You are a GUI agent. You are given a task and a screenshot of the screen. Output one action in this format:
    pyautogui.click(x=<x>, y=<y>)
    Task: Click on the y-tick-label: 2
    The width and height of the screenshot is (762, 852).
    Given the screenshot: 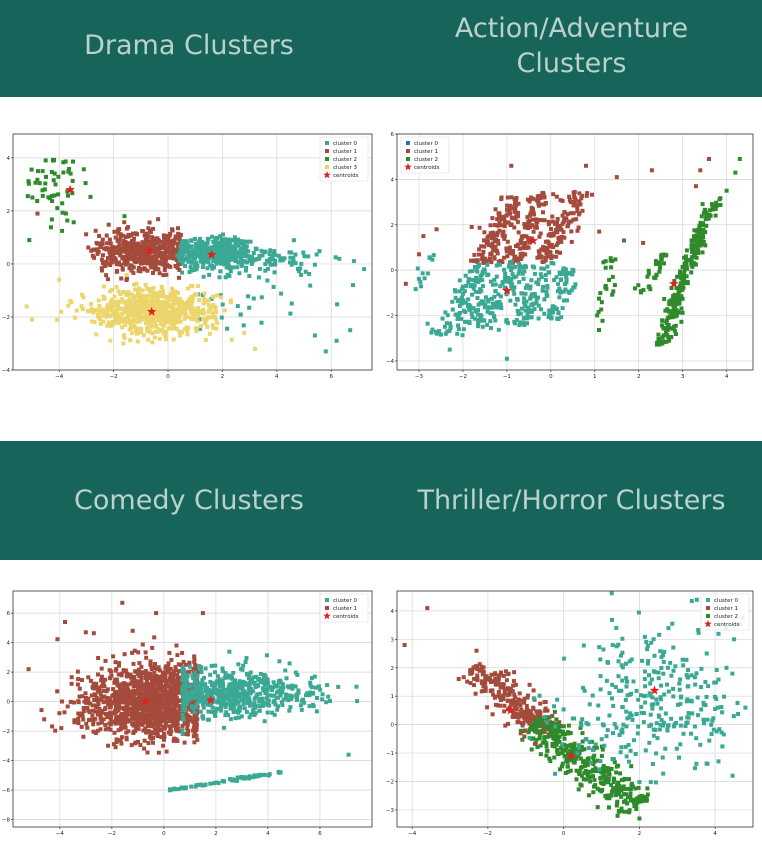 What is the action you would take?
    pyautogui.click(x=393, y=226)
    